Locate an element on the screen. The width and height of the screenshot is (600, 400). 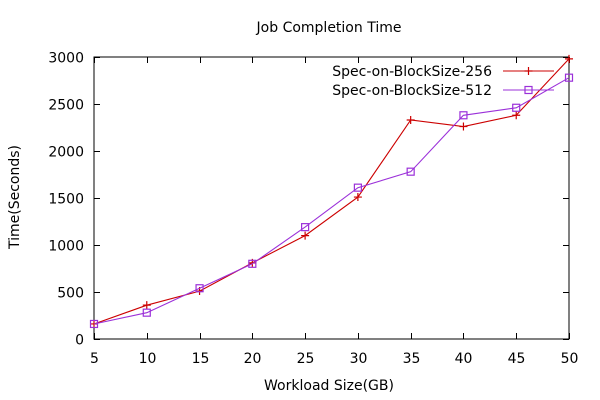
x-tick-label: 50 is located at coordinates (570, 359).